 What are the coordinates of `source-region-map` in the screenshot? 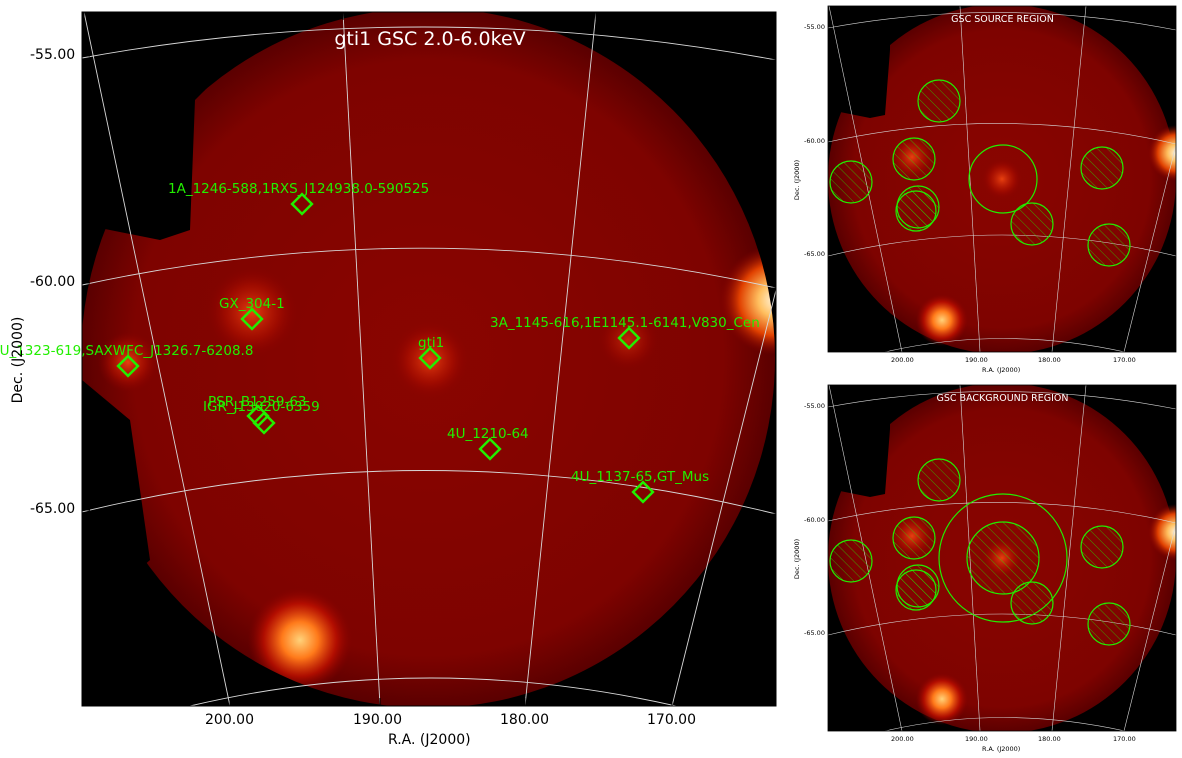 It's located at (1002, 179).